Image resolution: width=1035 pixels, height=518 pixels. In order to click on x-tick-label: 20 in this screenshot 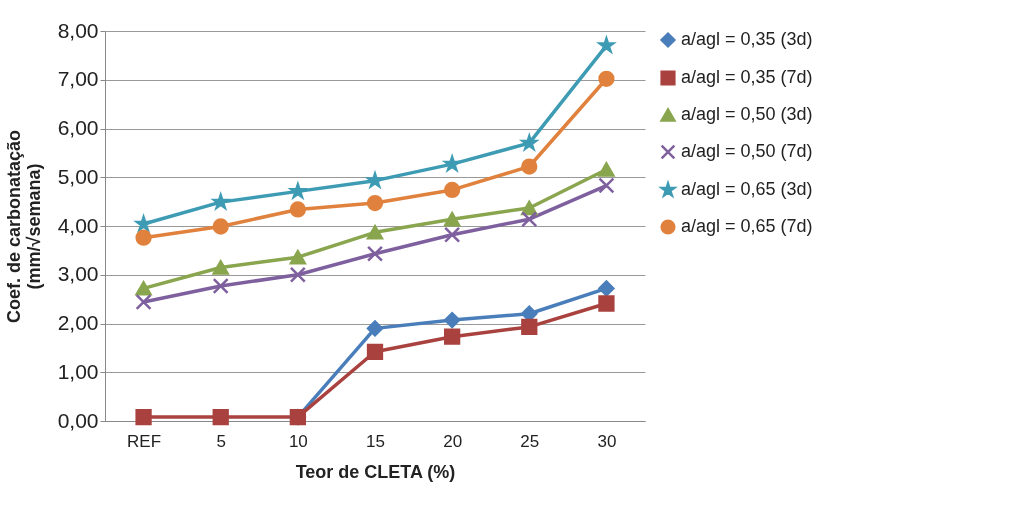, I will do `click(453, 441)`.